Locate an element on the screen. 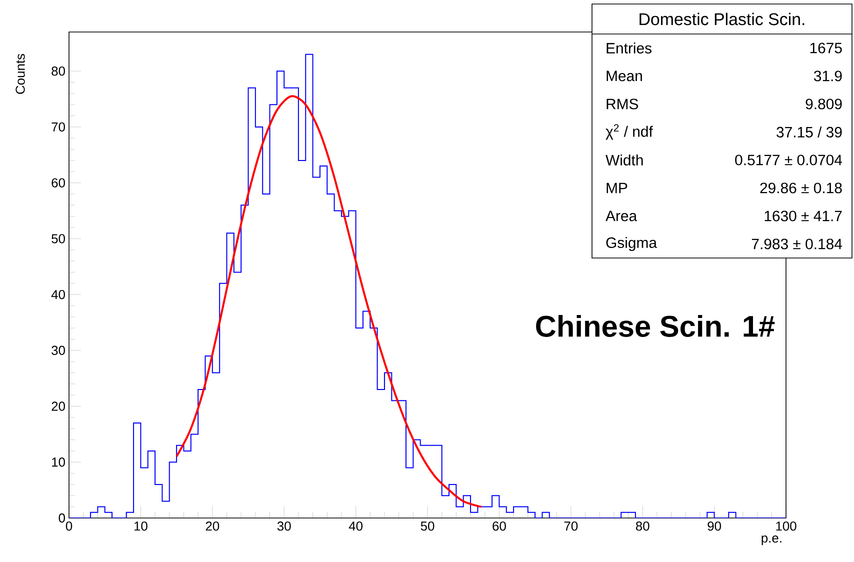  annotation: χ$^{2}$ / ndf is located at coordinates (629, 132).